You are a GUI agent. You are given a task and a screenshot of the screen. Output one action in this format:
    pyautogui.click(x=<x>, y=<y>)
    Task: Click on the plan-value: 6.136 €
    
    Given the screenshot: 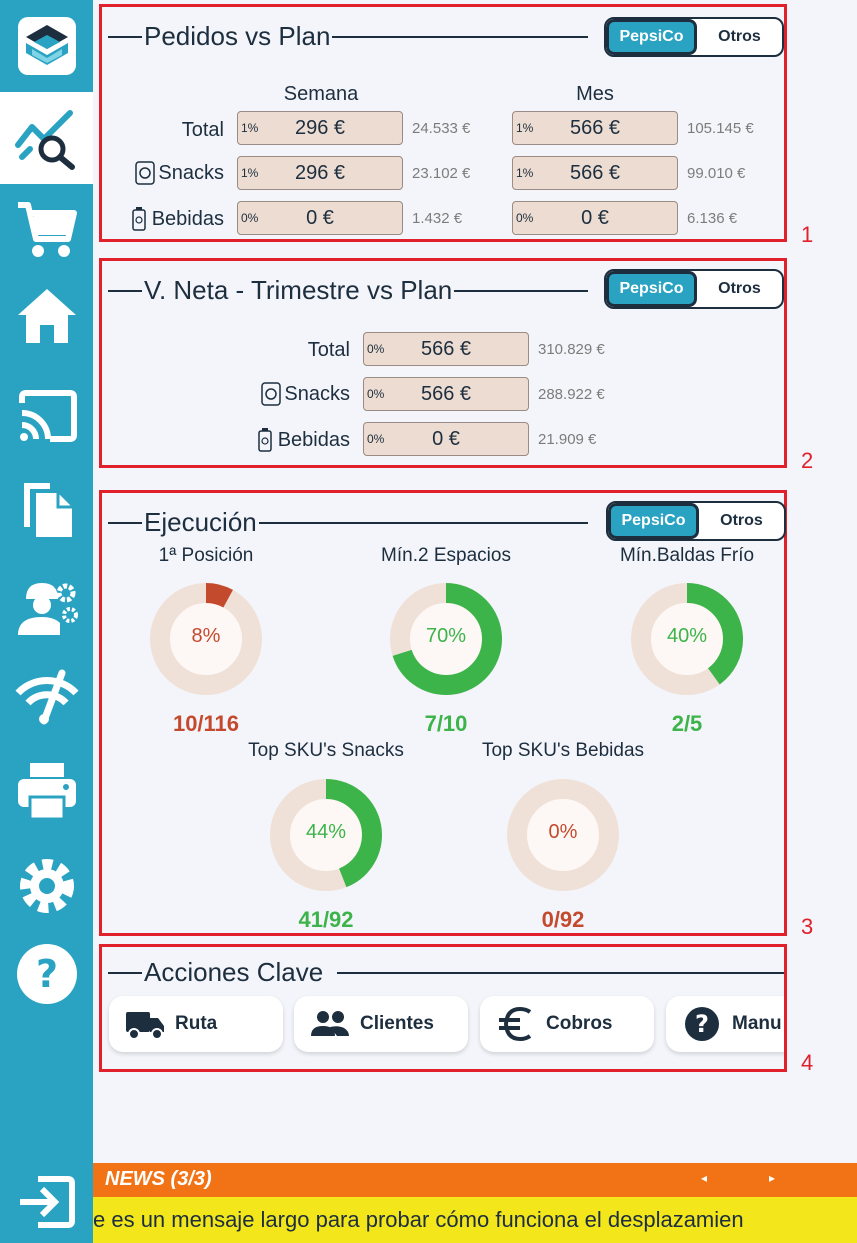 What is the action you would take?
    pyautogui.click(x=712, y=218)
    